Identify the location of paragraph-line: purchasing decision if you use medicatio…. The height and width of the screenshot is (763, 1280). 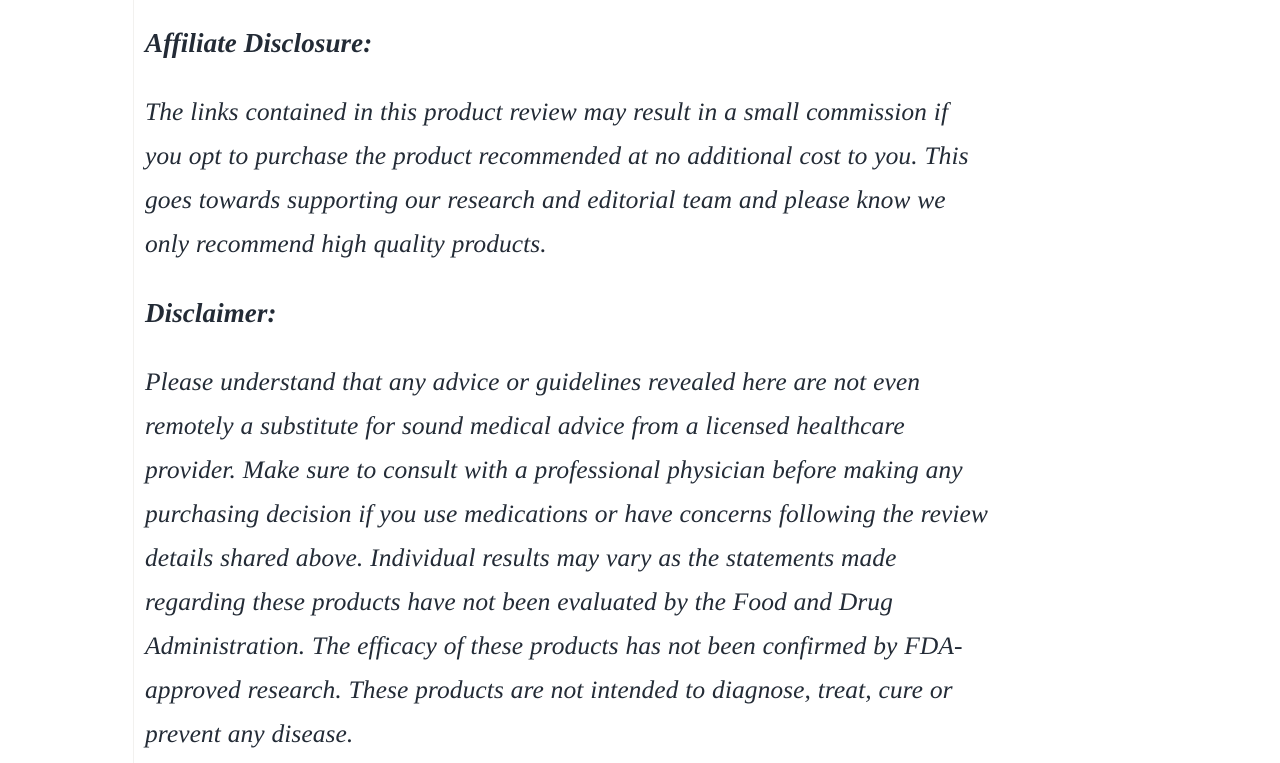
(566, 513).